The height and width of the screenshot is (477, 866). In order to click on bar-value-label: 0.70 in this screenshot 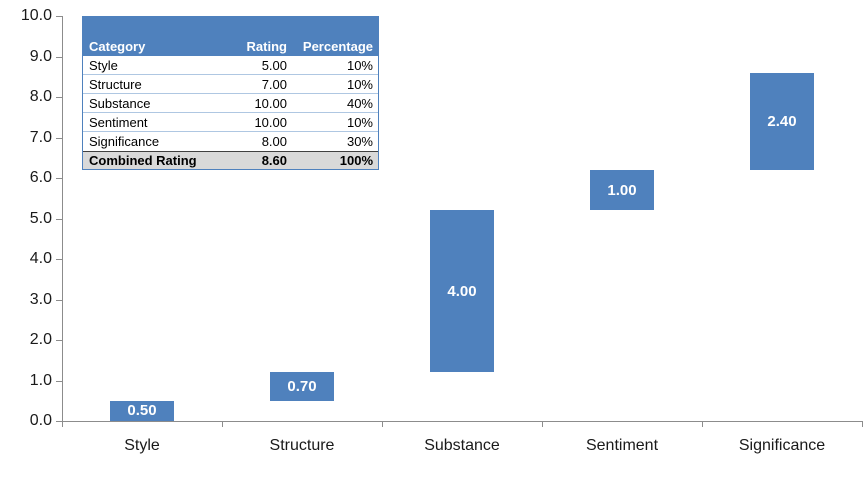, I will do `click(302, 387)`.